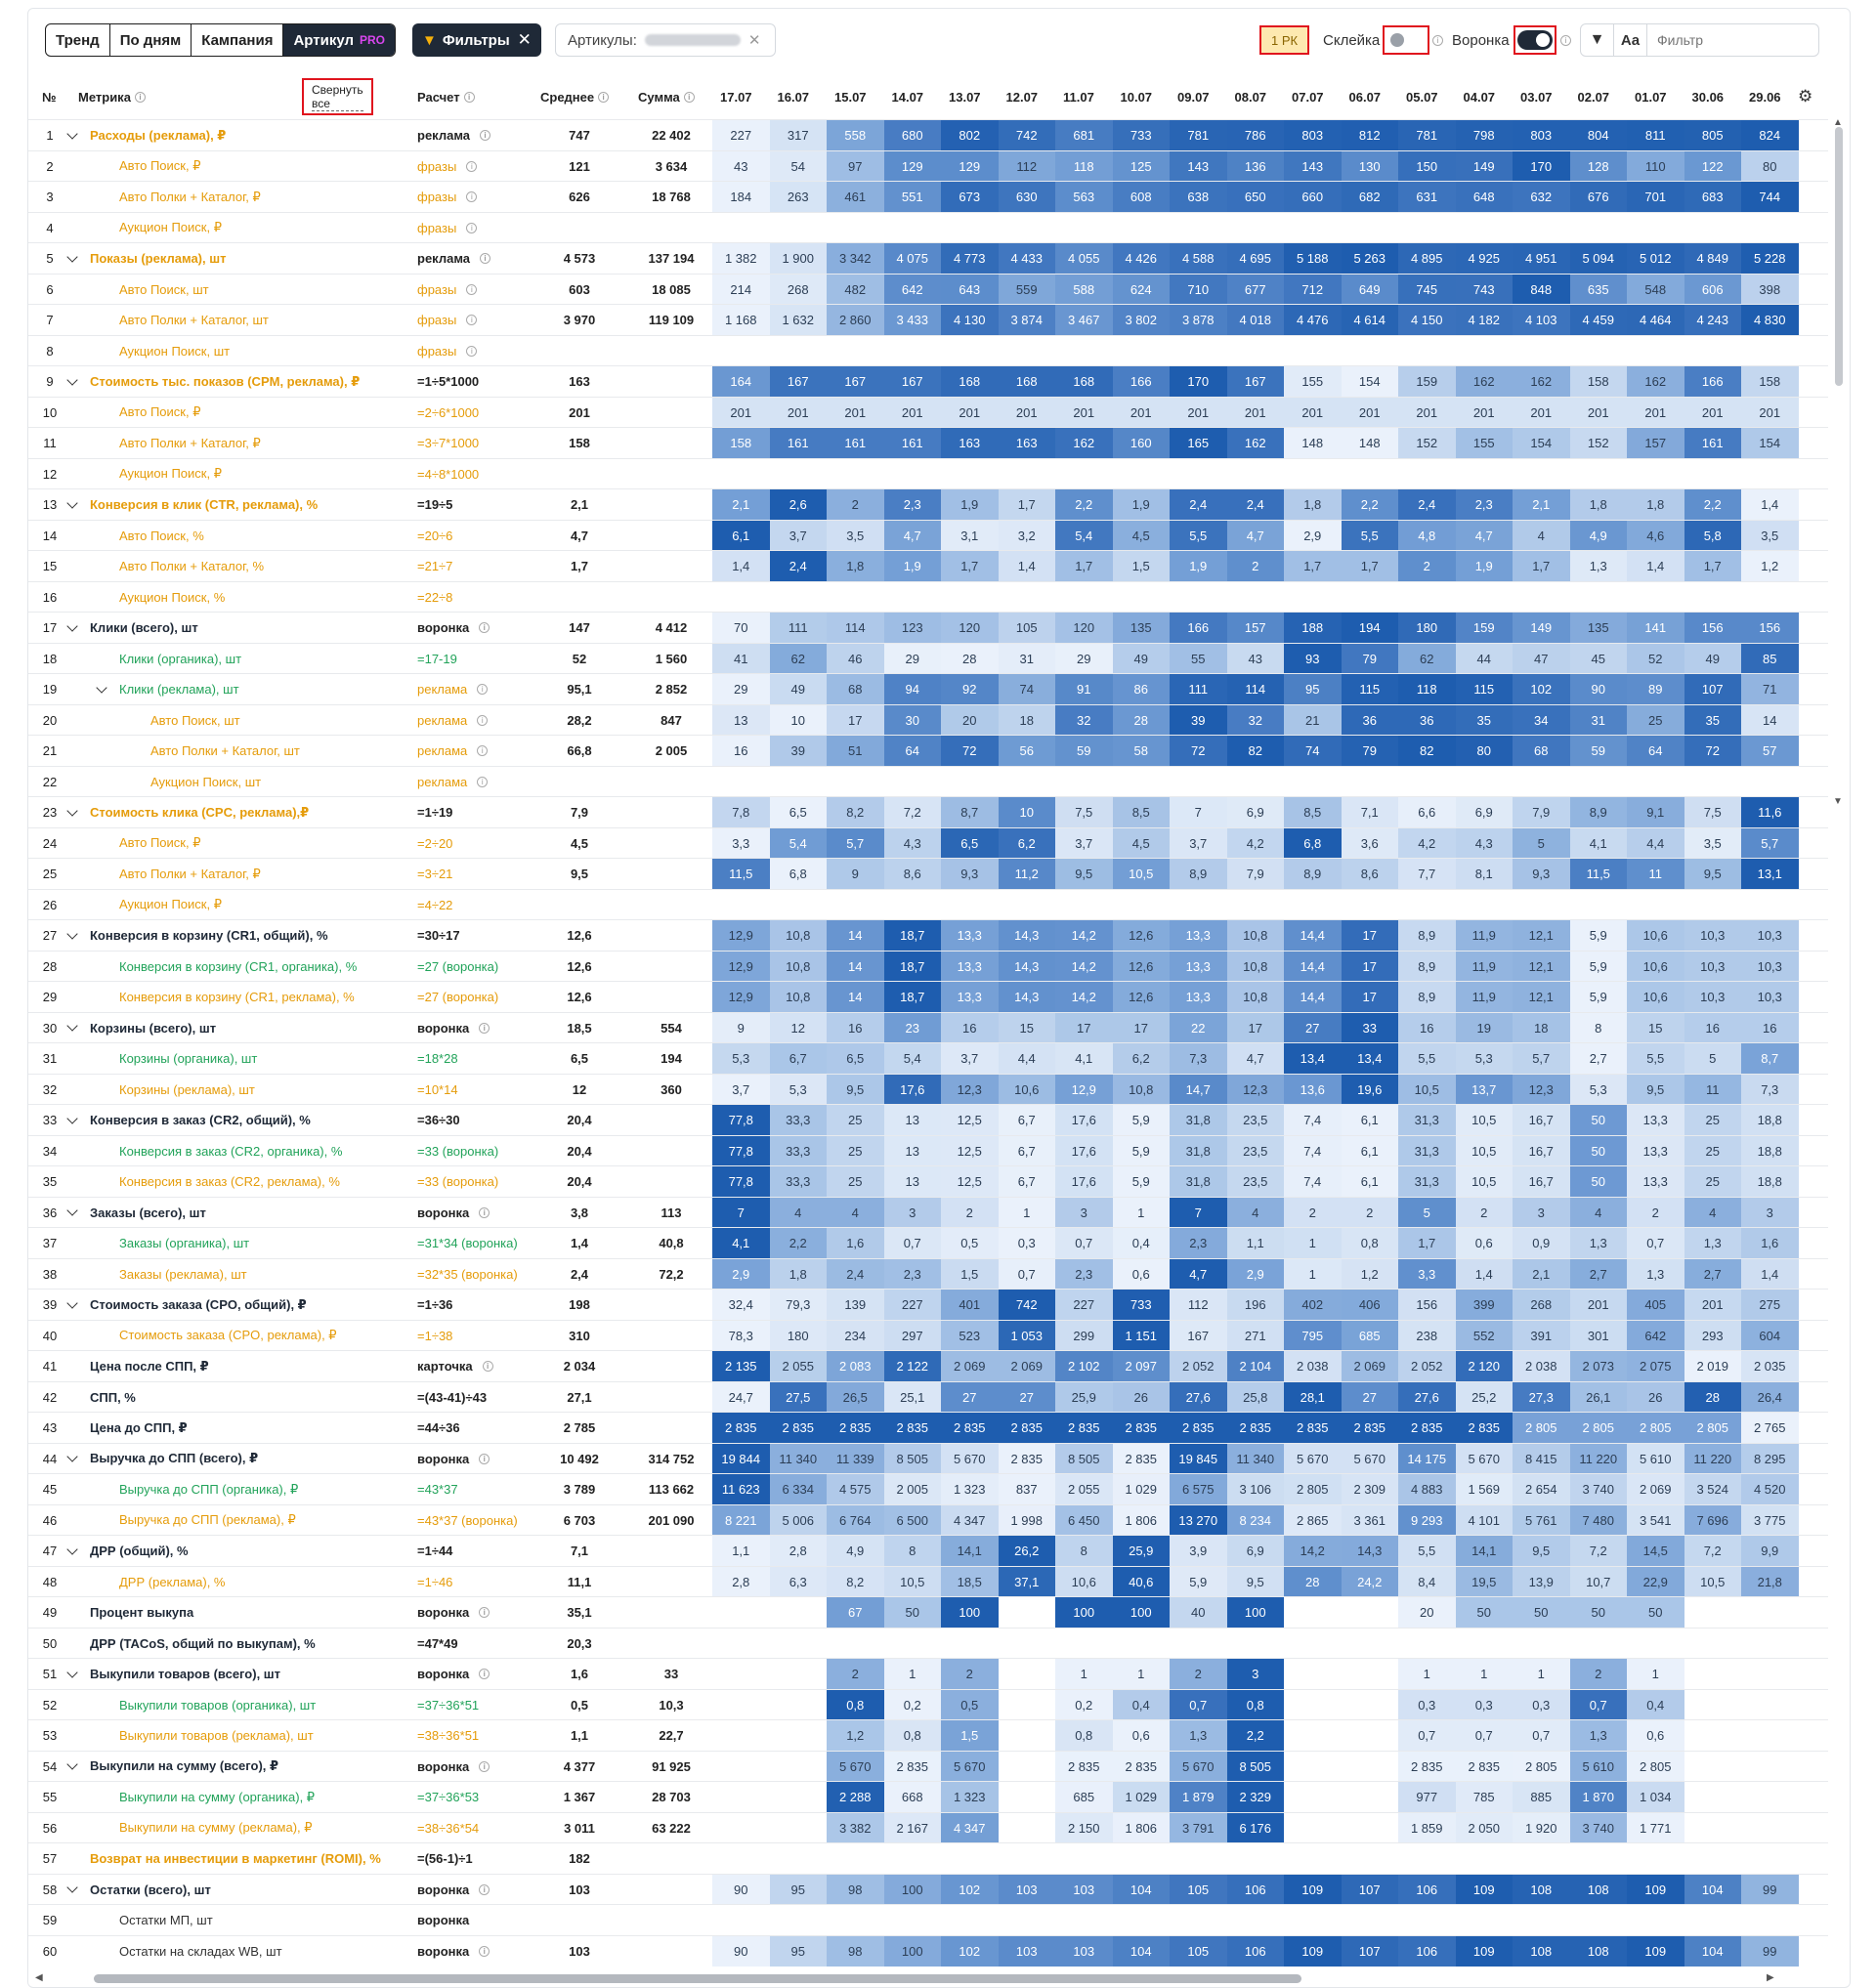 This screenshot has width=1876, height=1988. What do you see at coordinates (1839, 256) in the screenshot?
I see `vertical-scrollbar` at bounding box center [1839, 256].